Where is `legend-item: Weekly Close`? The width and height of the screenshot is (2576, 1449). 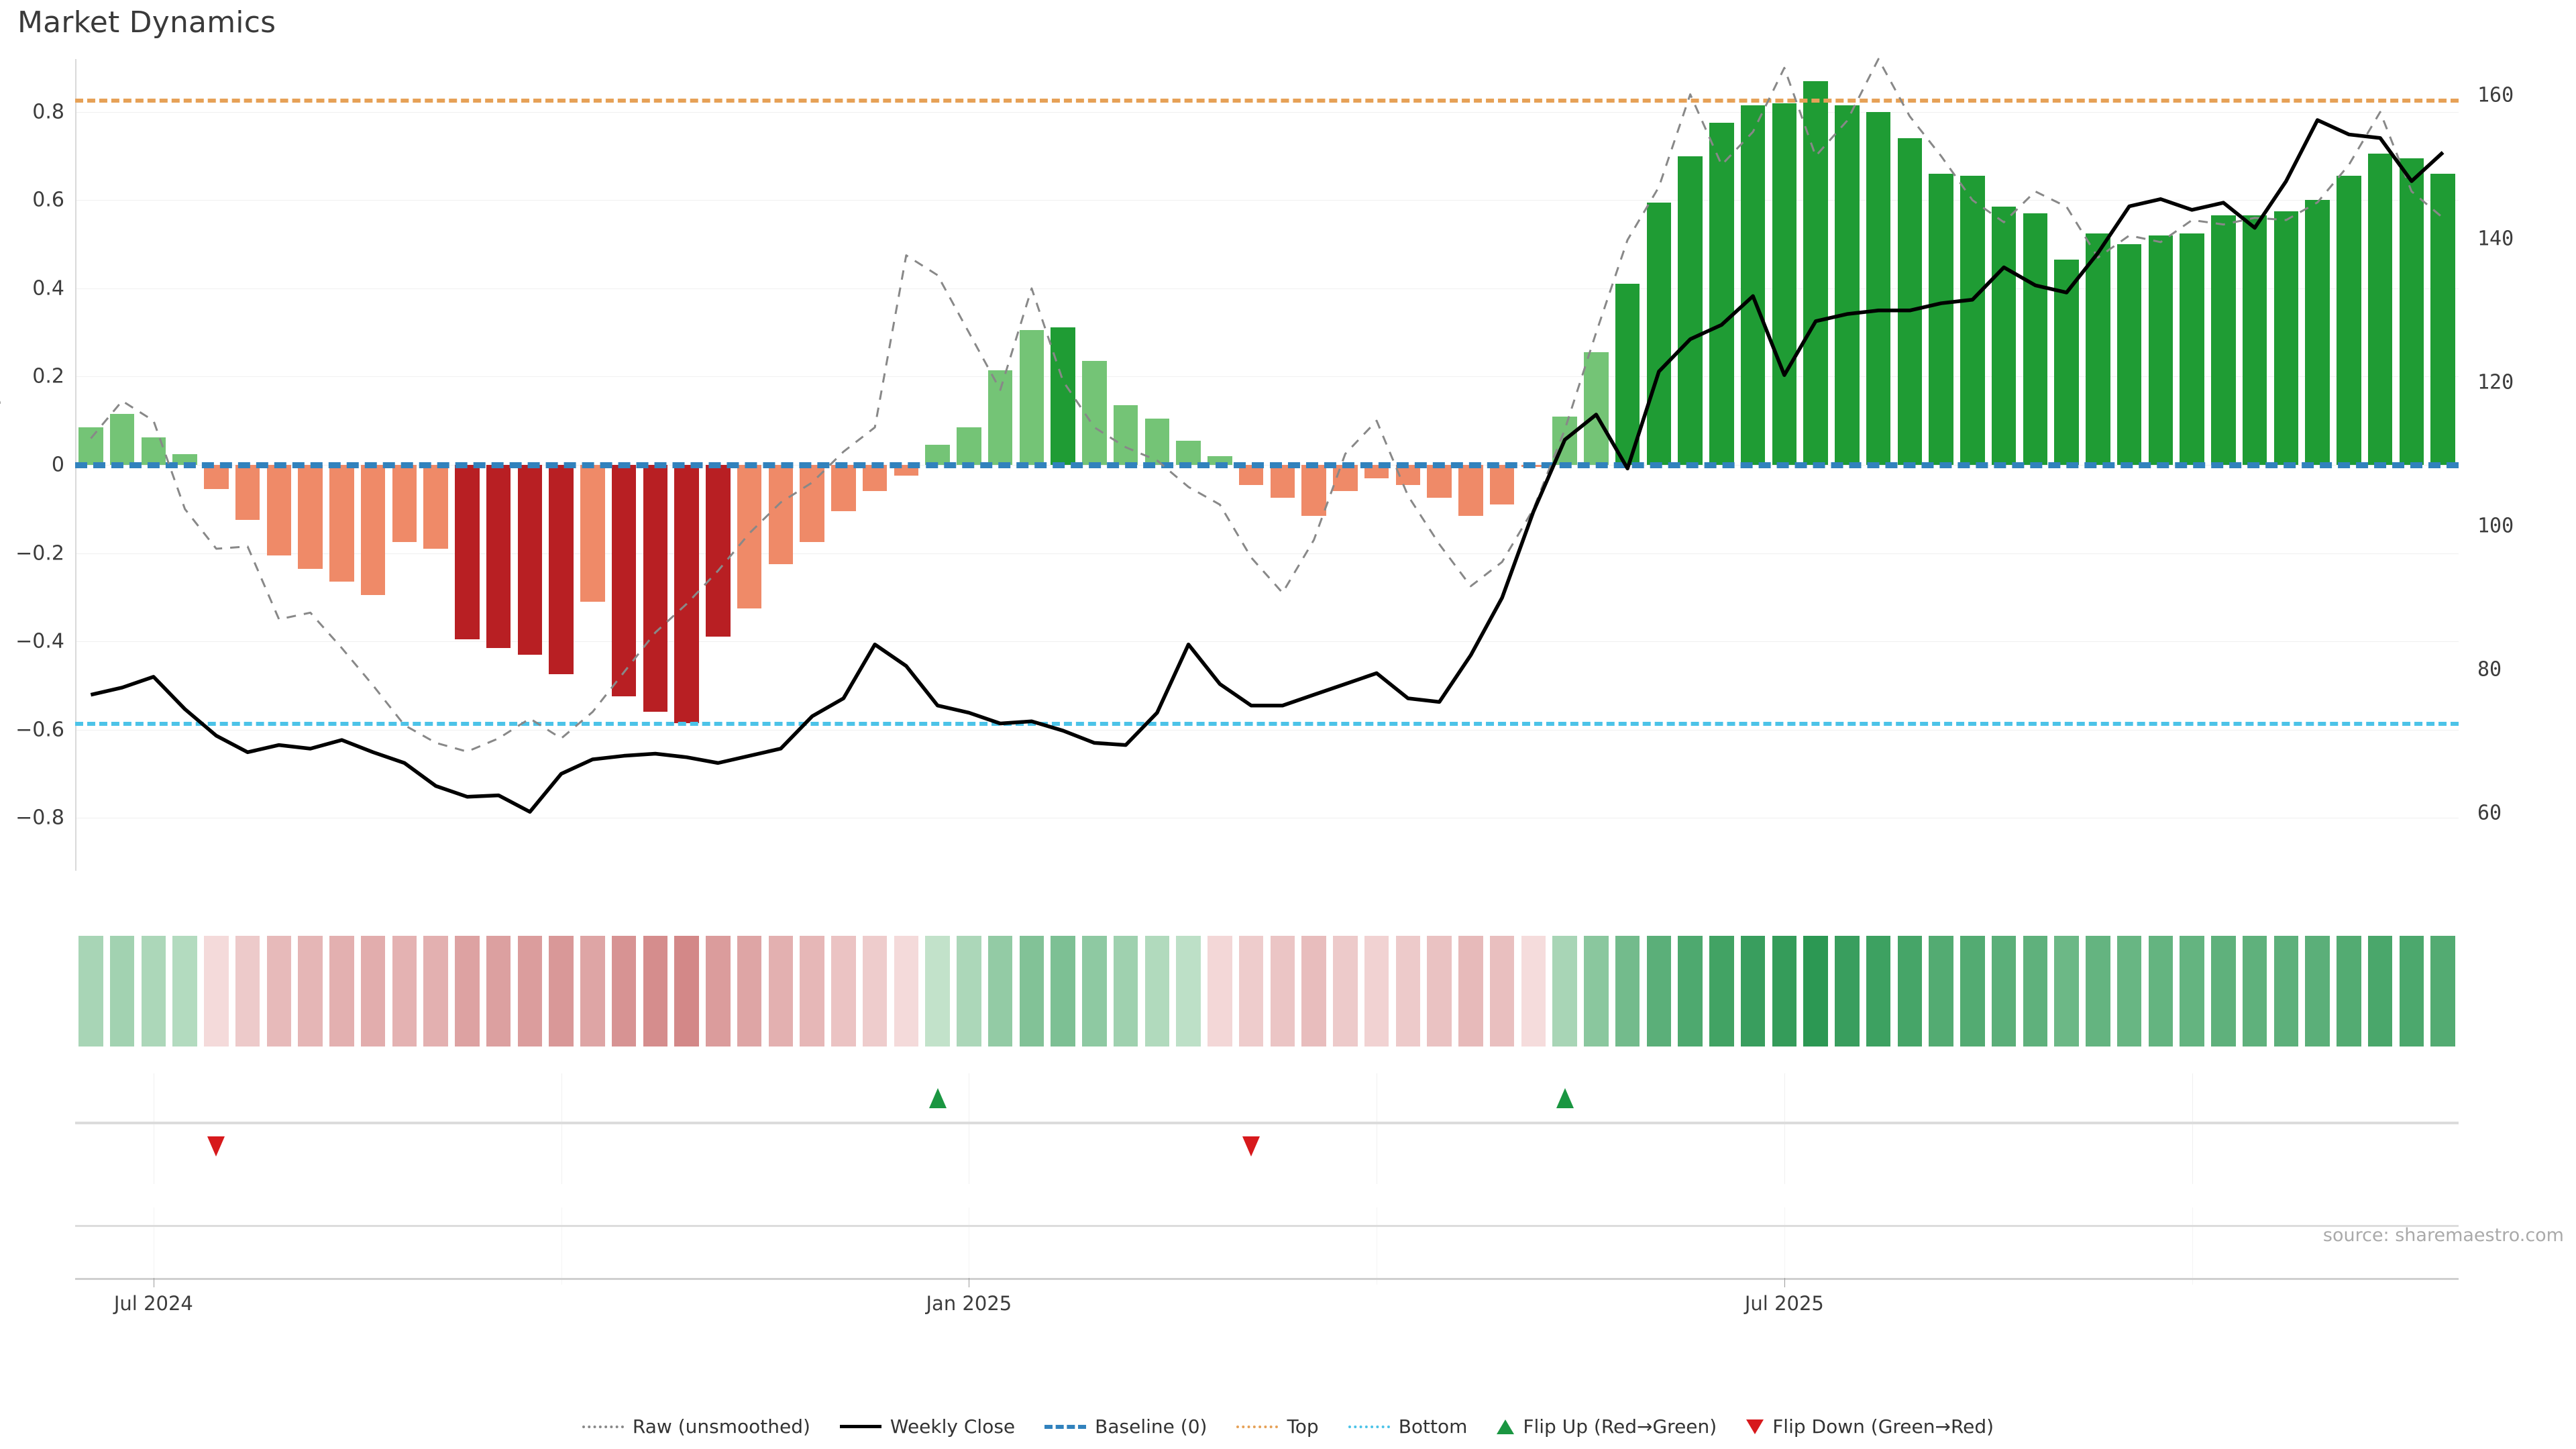 legend-item: Weekly Close is located at coordinates (927, 1426).